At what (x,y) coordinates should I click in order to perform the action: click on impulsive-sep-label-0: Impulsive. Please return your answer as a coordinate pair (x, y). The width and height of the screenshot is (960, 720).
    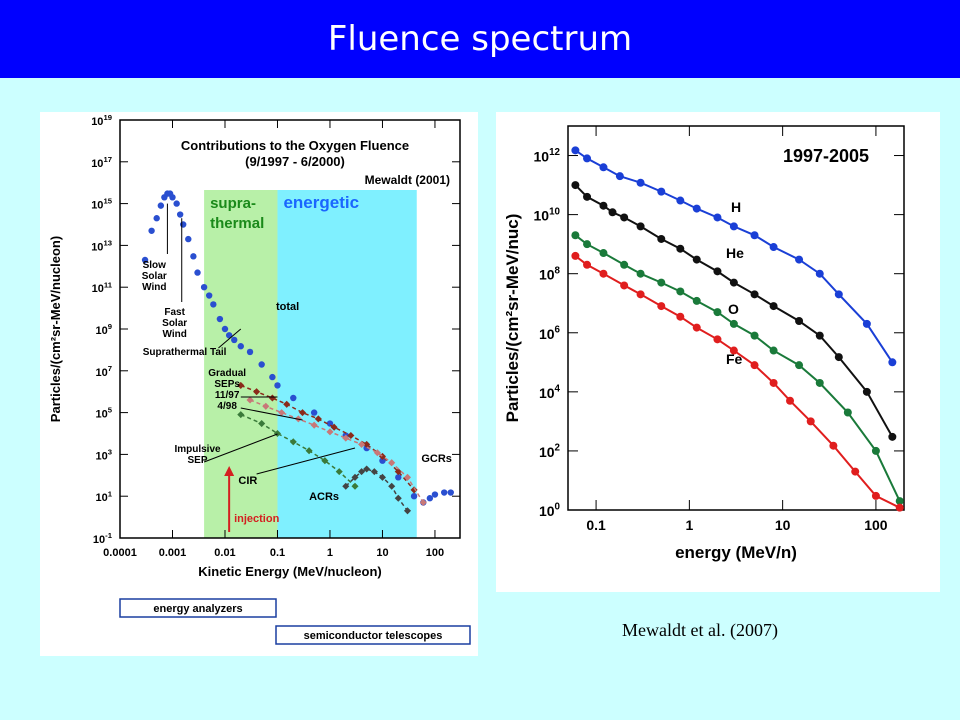
    Looking at the image, I should click on (197, 449).